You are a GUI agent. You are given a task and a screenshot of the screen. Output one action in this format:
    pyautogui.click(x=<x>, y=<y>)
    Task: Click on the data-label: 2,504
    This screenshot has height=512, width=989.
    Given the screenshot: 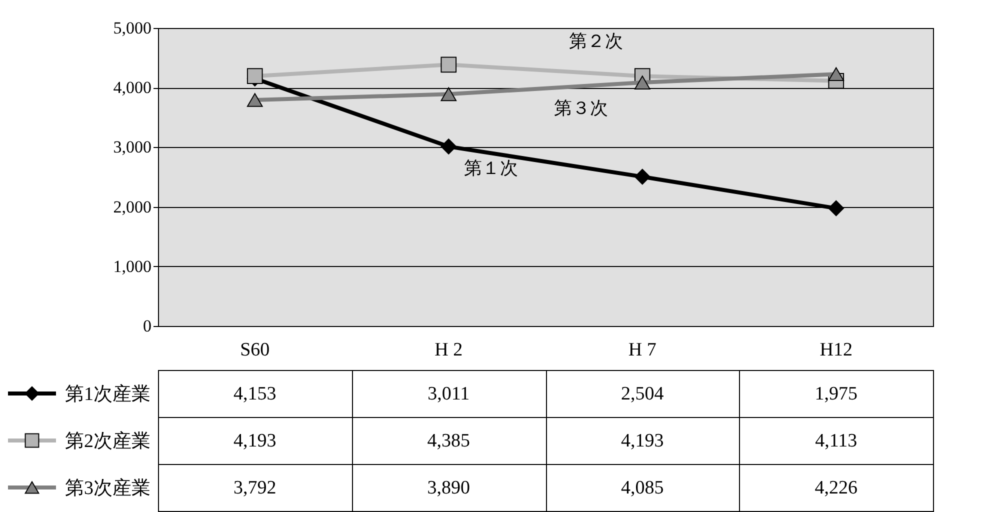 What is the action you would take?
    pyautogui.click(x=642, y=394)
    